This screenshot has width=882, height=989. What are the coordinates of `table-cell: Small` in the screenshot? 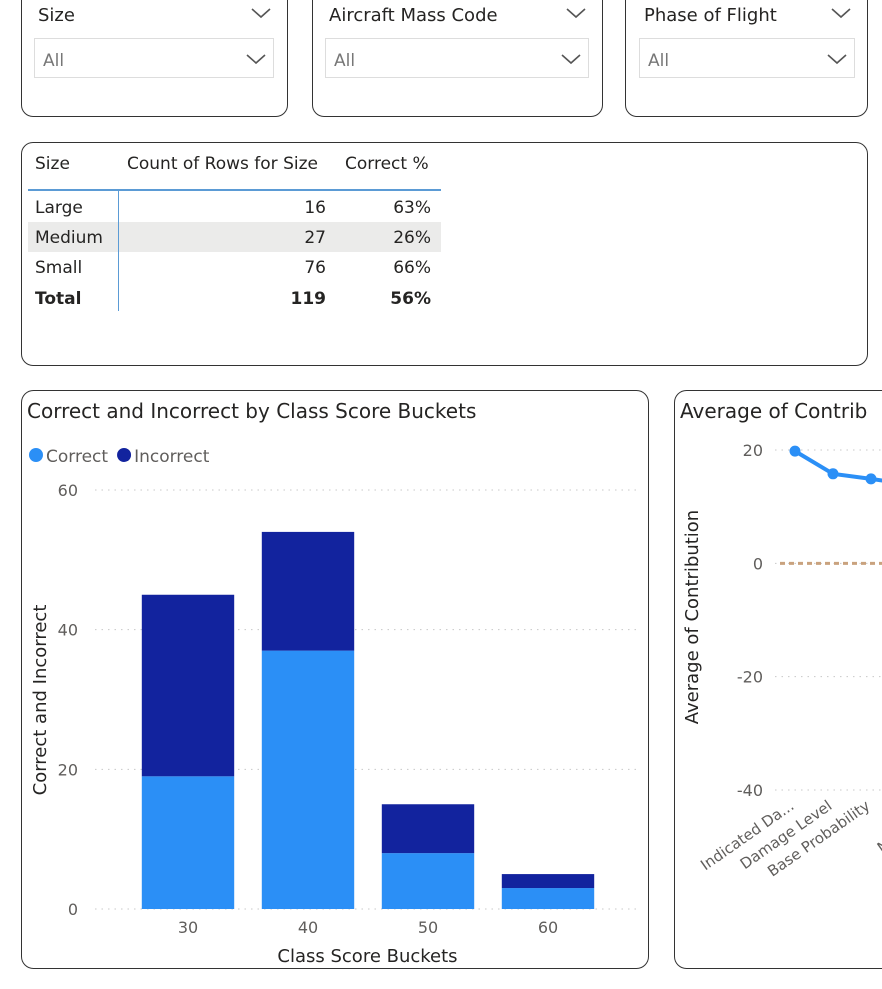 It's located at (59, 268).